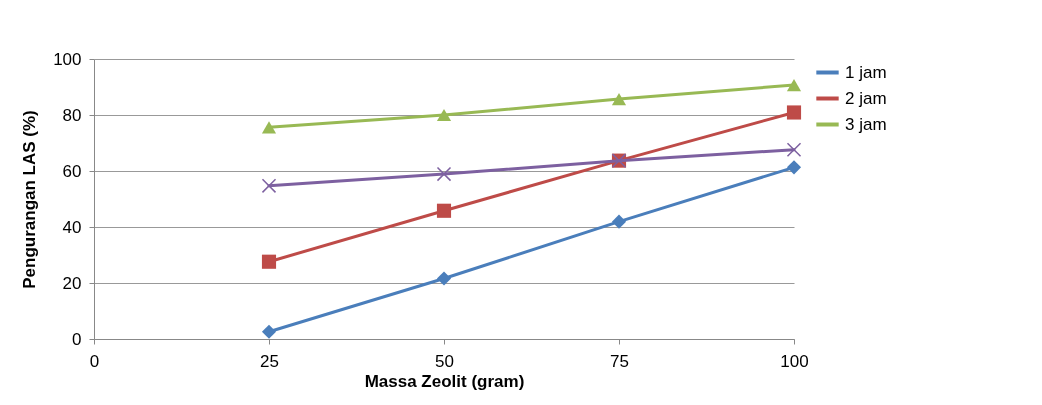 The height and width of the screenshot is (405, 1042). Describe the element at coordinates (794, 361) in the screenshot. I see `x-tick-label: 100` at that location.